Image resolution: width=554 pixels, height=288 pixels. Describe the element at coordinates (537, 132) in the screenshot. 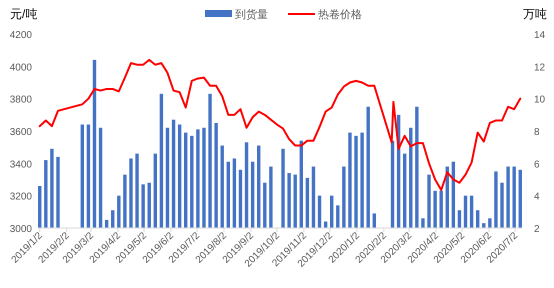

I see `y2-tick-label: 8` at that location.